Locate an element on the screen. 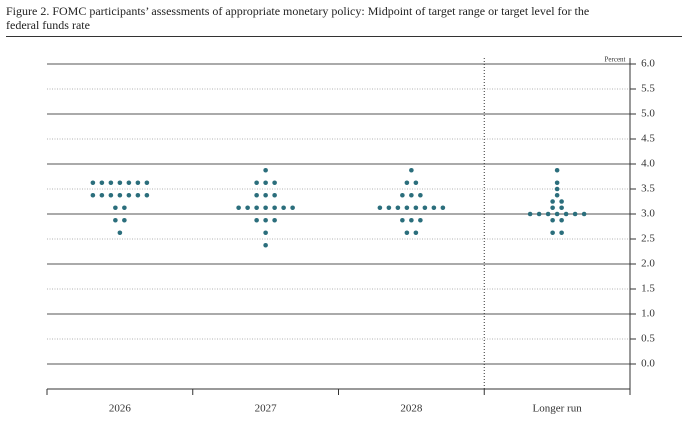  y-axis-label: Percent is located at coordinates (615, 60).